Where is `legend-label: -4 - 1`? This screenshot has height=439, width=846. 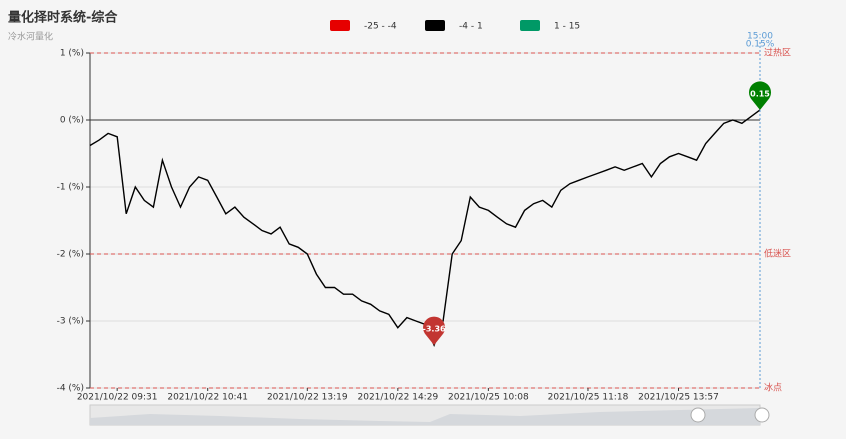 legend-label: -4 - 1 is located at coordinates (471, 27).